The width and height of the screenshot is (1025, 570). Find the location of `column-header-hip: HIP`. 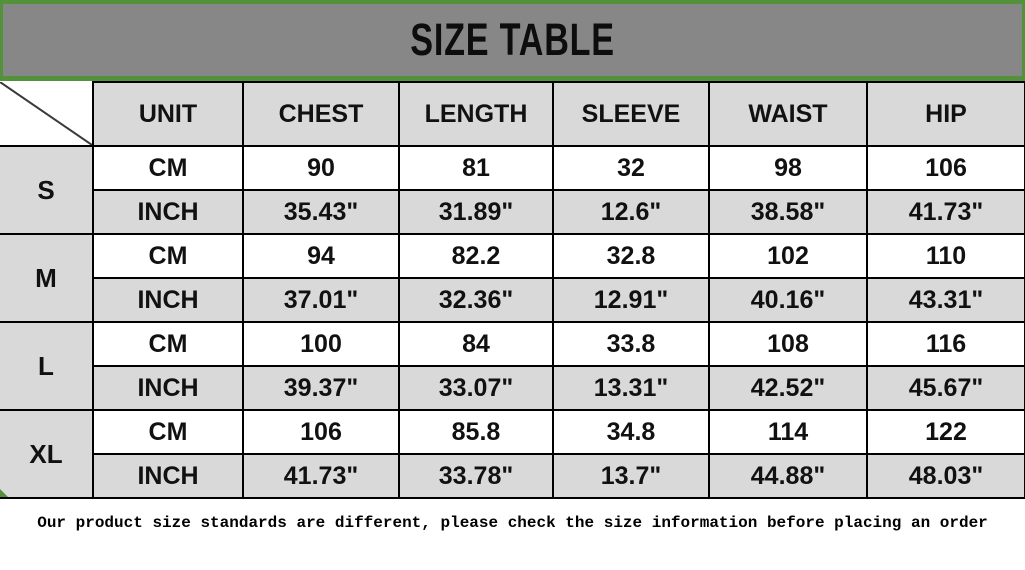

column-header-hip: HIP is located at coordinates (945, 114).